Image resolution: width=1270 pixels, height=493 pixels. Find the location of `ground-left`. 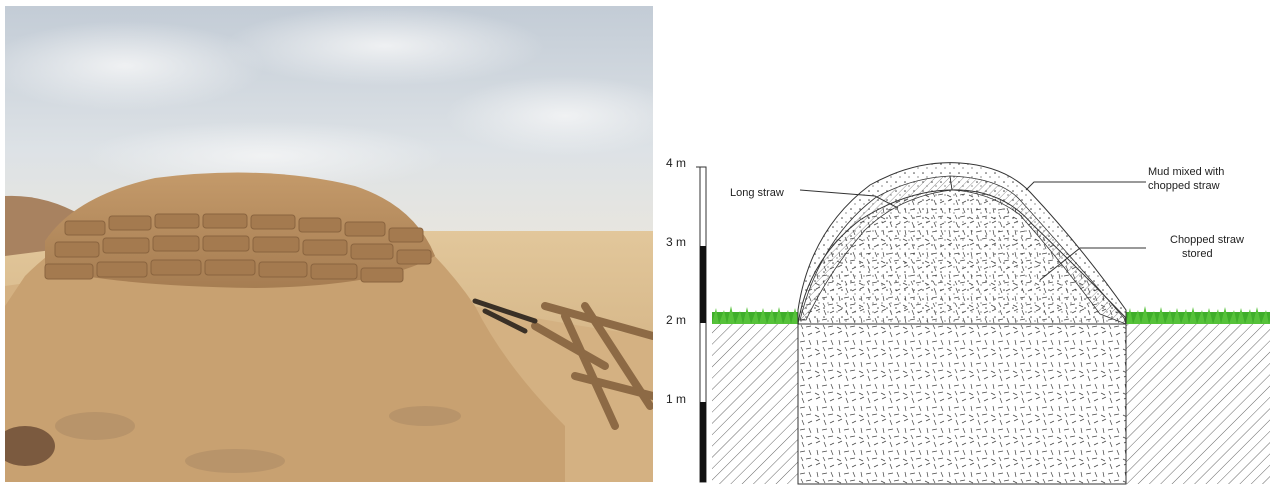

ground-left is located at coordinates (755, 404).